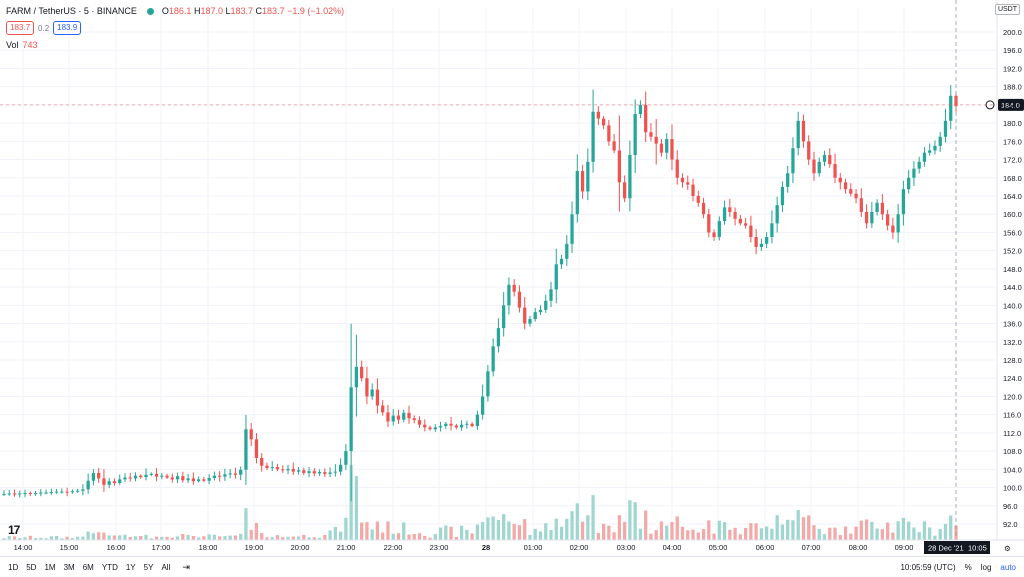 The height and width of the screenshot is (577, 1024). What do you see at coordinates (69, 567) in the screenshot?
I see `range-3m: 3M` at bounding box center [69, 567].